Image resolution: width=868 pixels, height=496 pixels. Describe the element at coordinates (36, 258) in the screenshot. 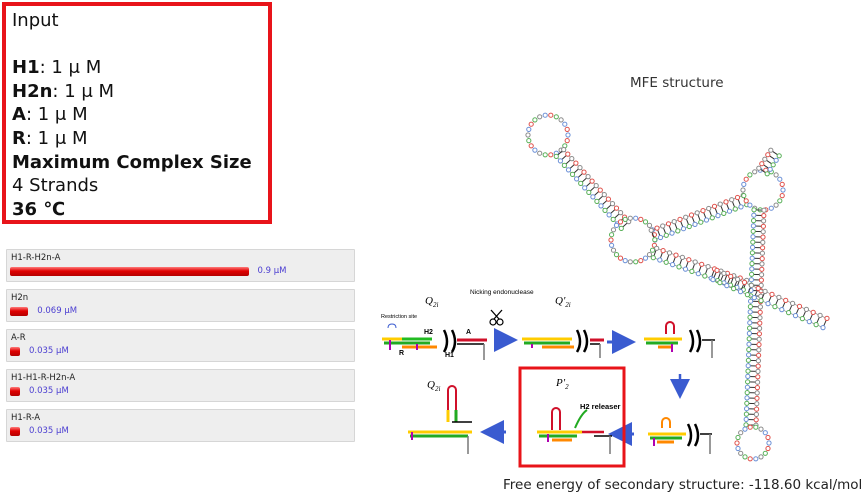

I see `complex-name: H1-R-H2n-A` at that location.